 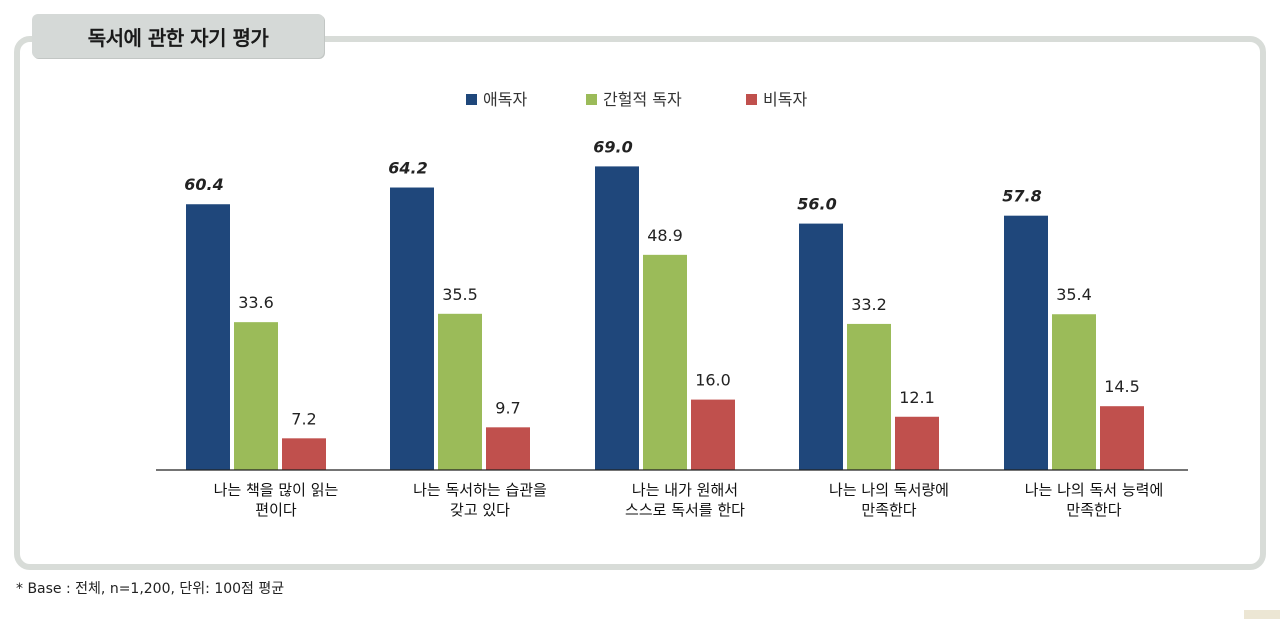 I want to click on value-label-avid-5: 57.8, so click(x=1021, y=196).